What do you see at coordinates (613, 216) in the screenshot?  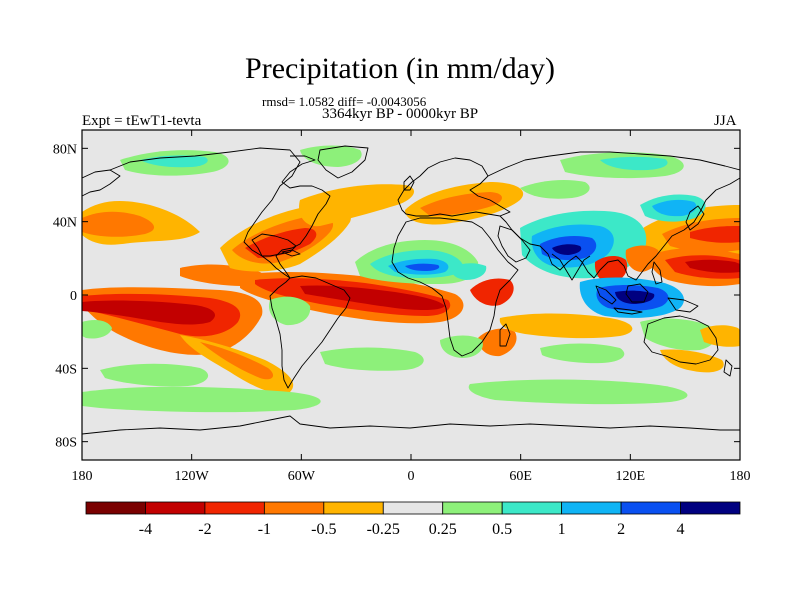 I see `coast-asia` at bounding box center [613, 216].